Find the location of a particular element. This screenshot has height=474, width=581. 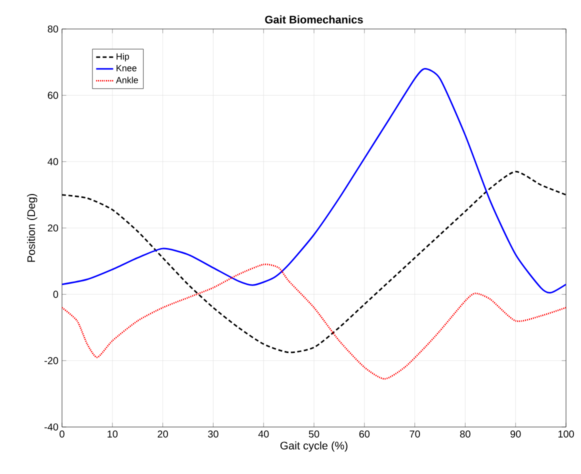

x-tick-label: 60 is located at coordinates (364, 434).